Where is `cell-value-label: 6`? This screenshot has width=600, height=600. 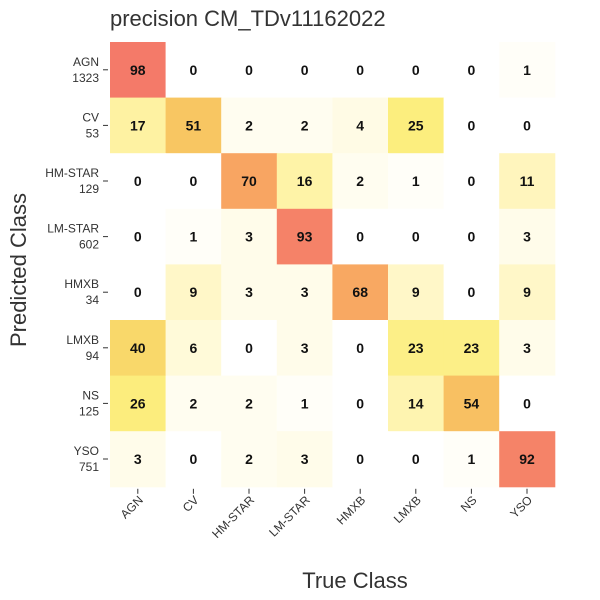
cell-value-label: 6 is located at coordinates (194, 348).